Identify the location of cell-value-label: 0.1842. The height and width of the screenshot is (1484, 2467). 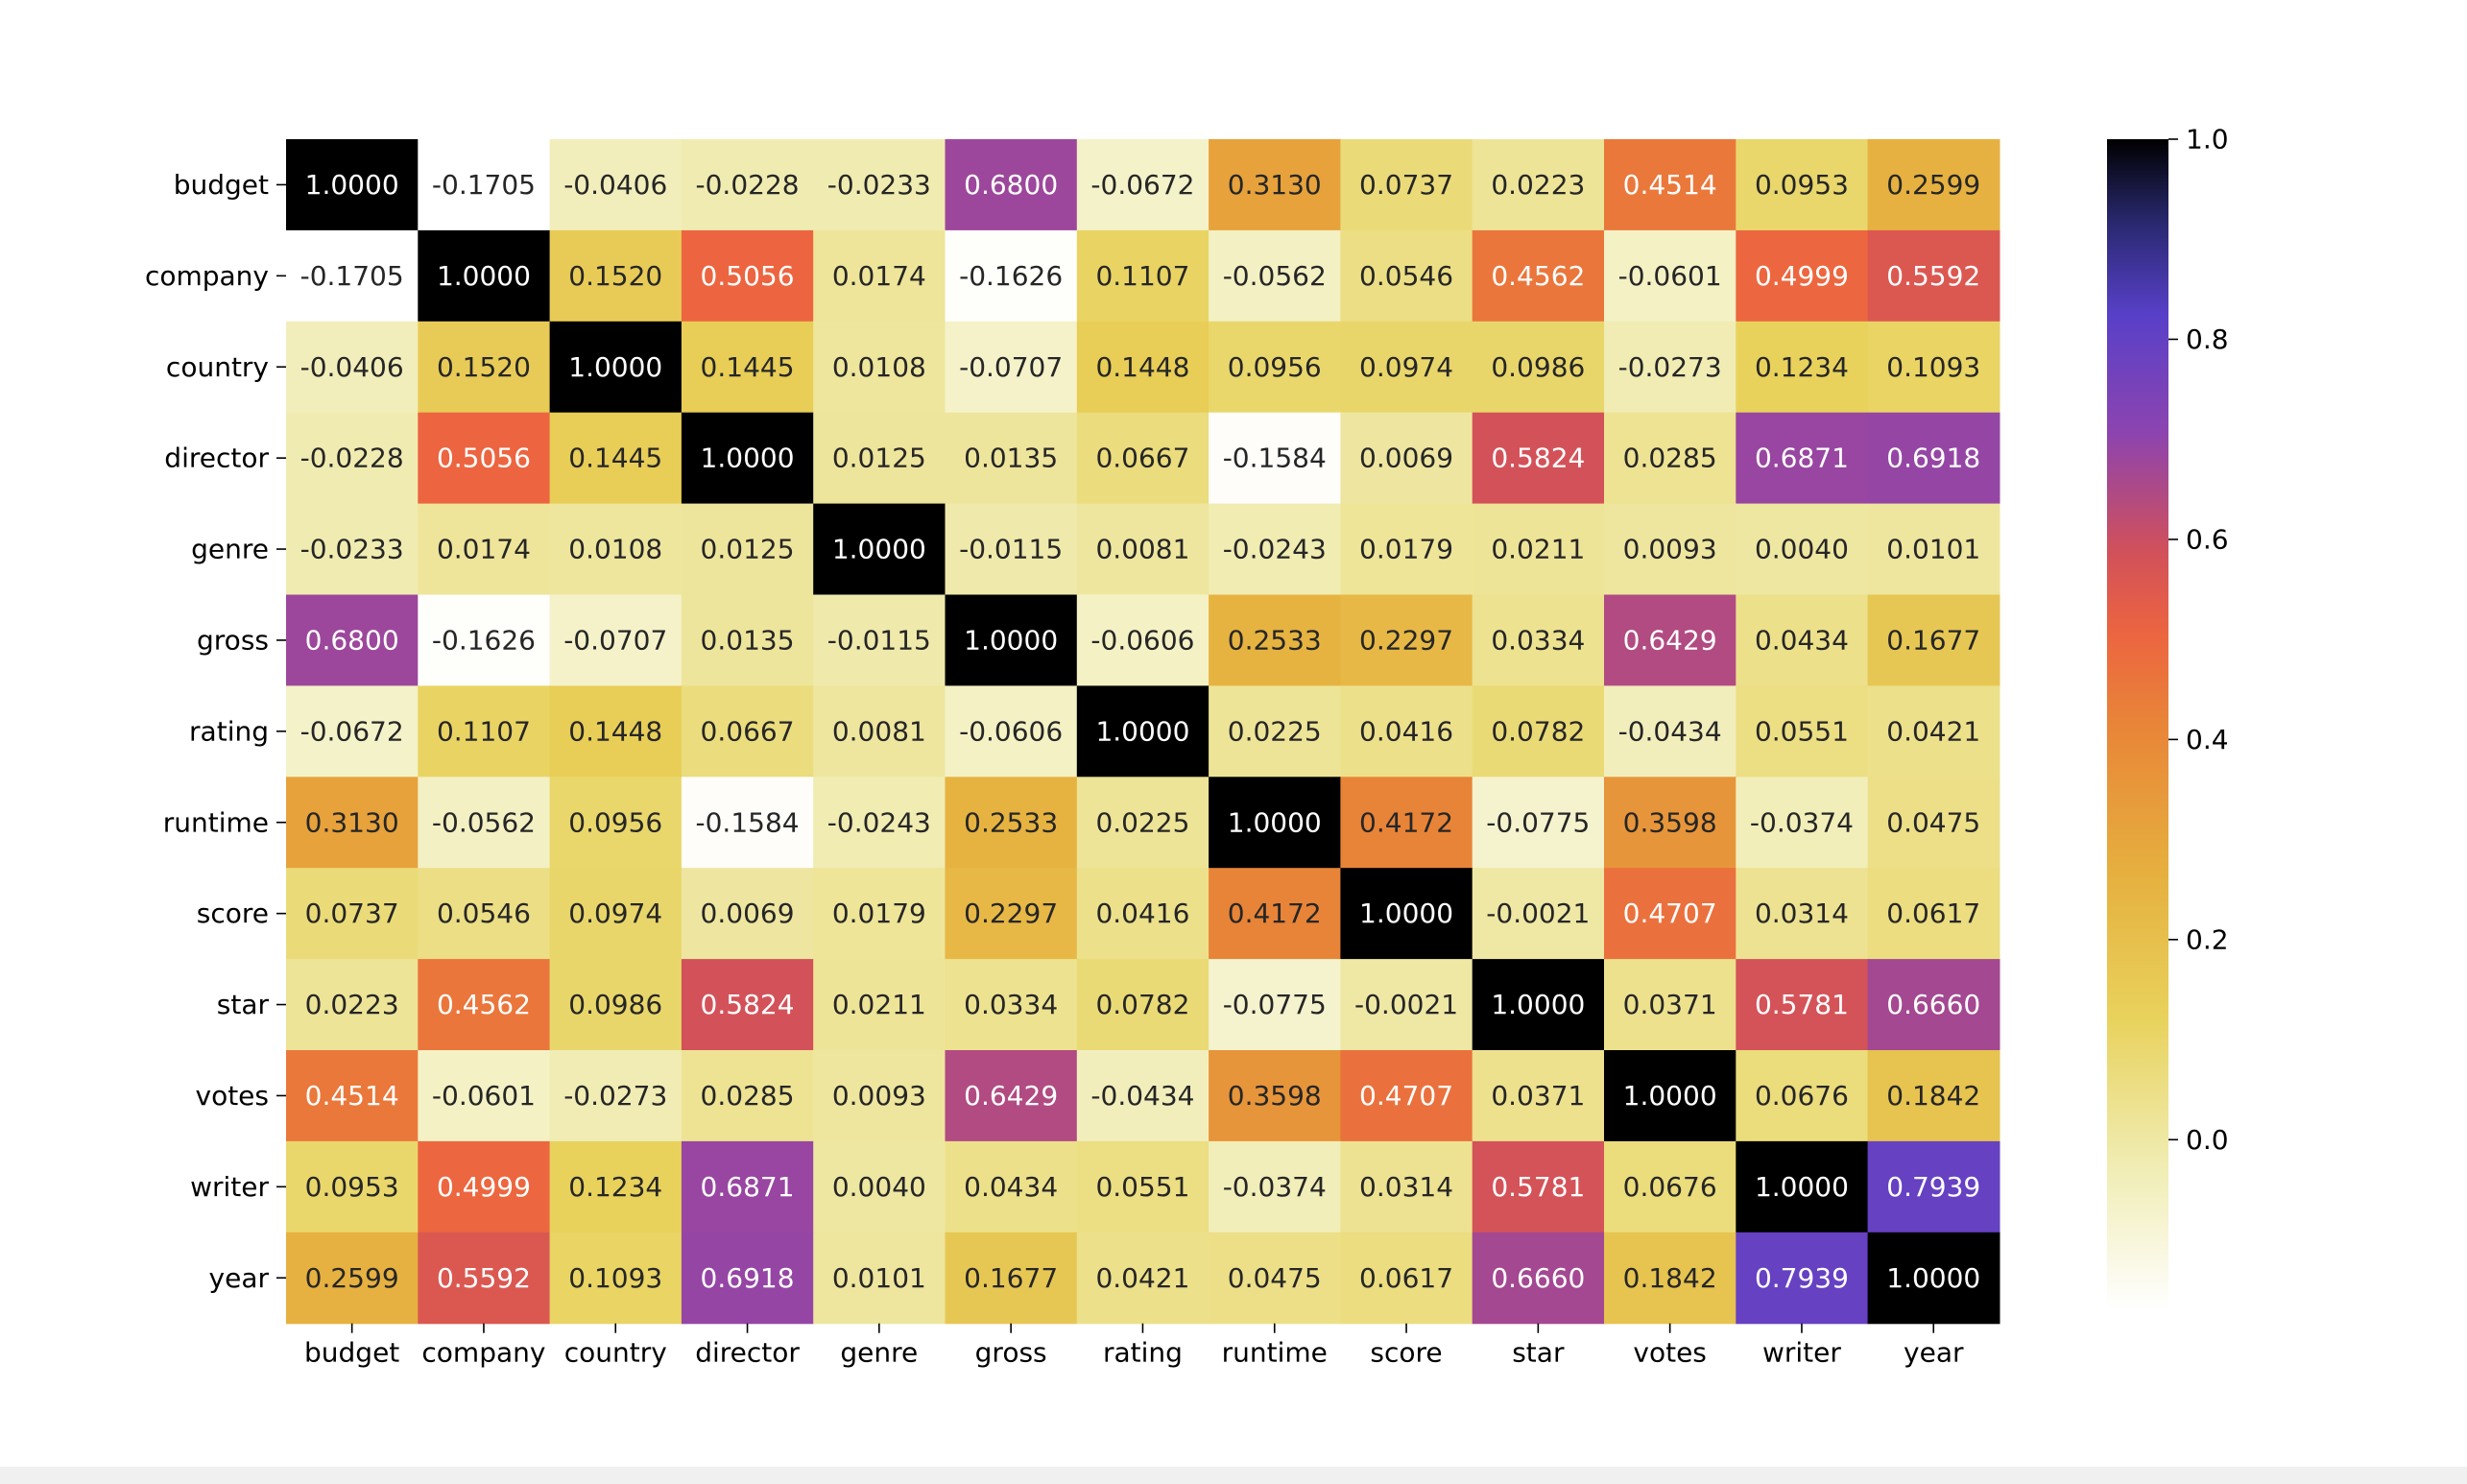
(1670, 1278).